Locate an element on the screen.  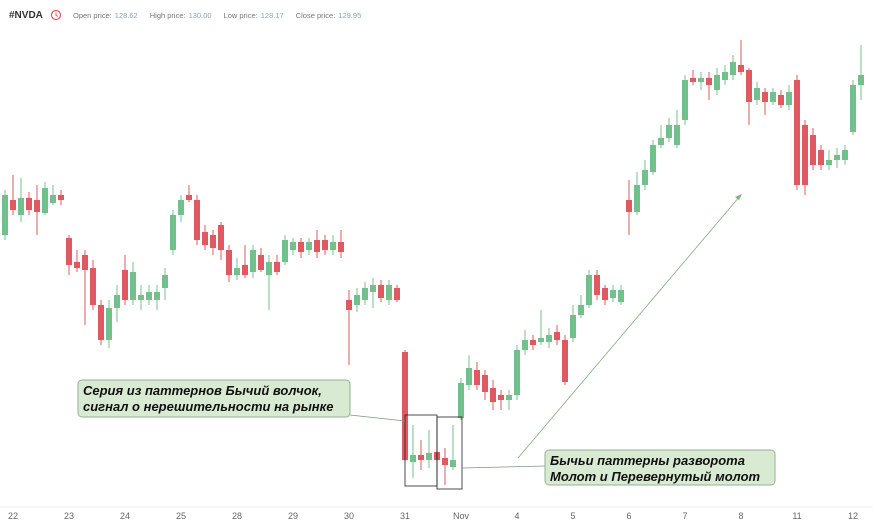
field-value: 128.62 is located at coordinates (126, 15).